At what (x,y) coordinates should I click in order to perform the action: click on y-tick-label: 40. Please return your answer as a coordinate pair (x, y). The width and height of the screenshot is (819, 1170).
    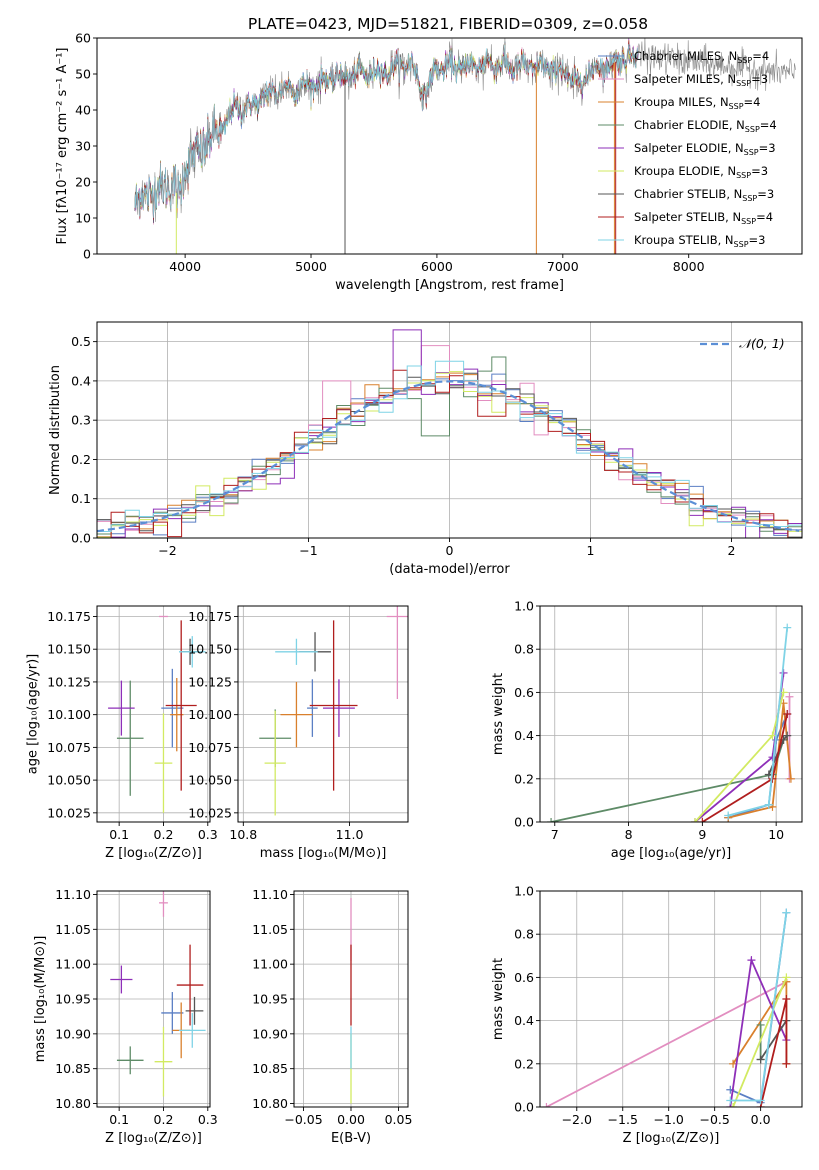
    Looking at the image, I should click on (83, 110).